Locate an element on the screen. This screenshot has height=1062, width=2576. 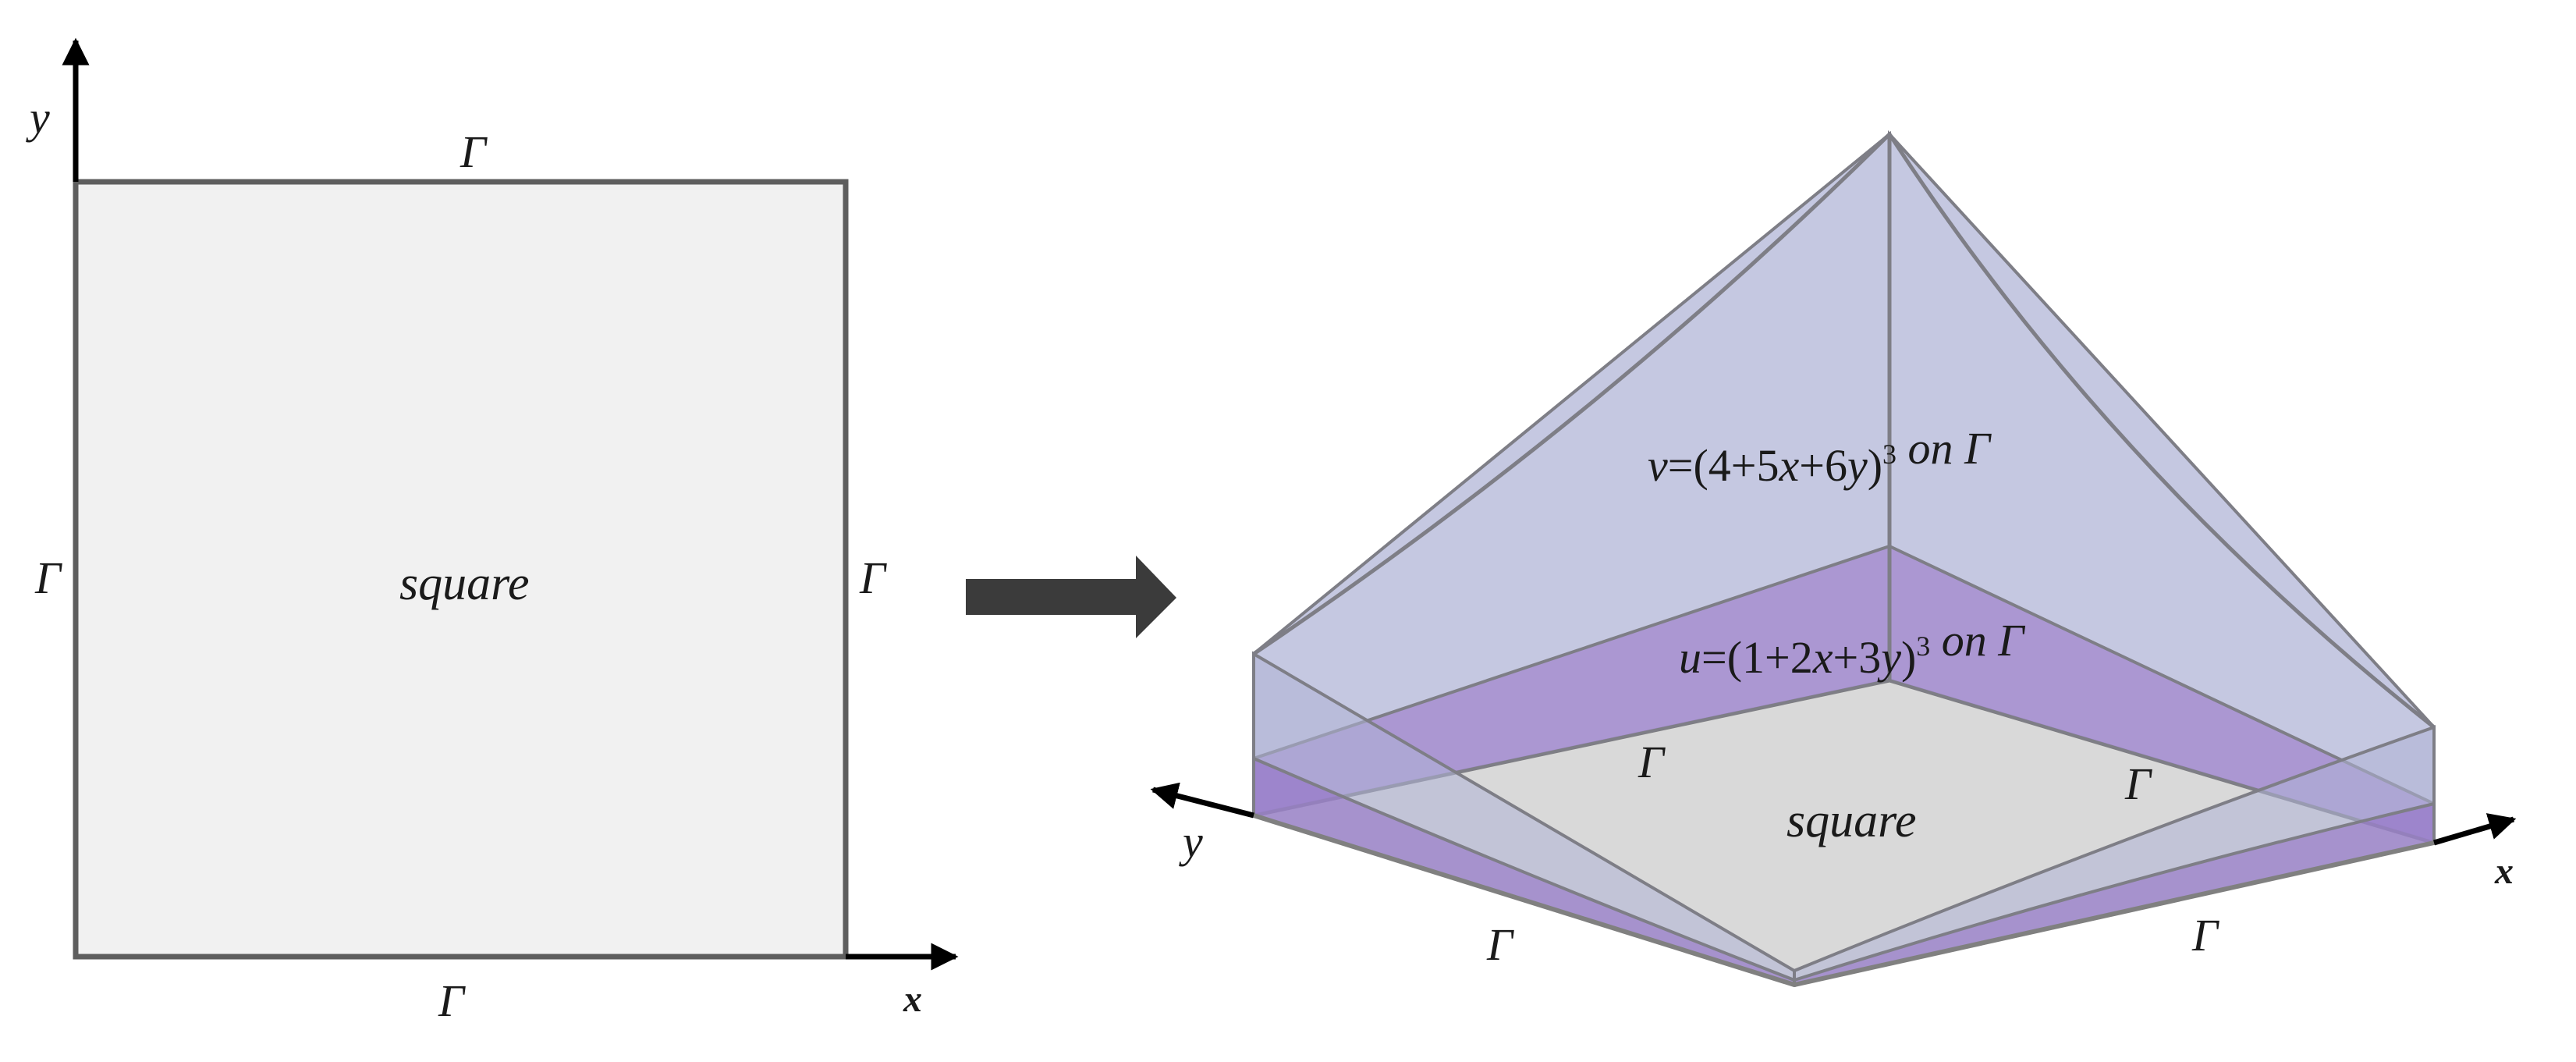
v-eq-exponent: 3 is located at coordinates (1889, 455).